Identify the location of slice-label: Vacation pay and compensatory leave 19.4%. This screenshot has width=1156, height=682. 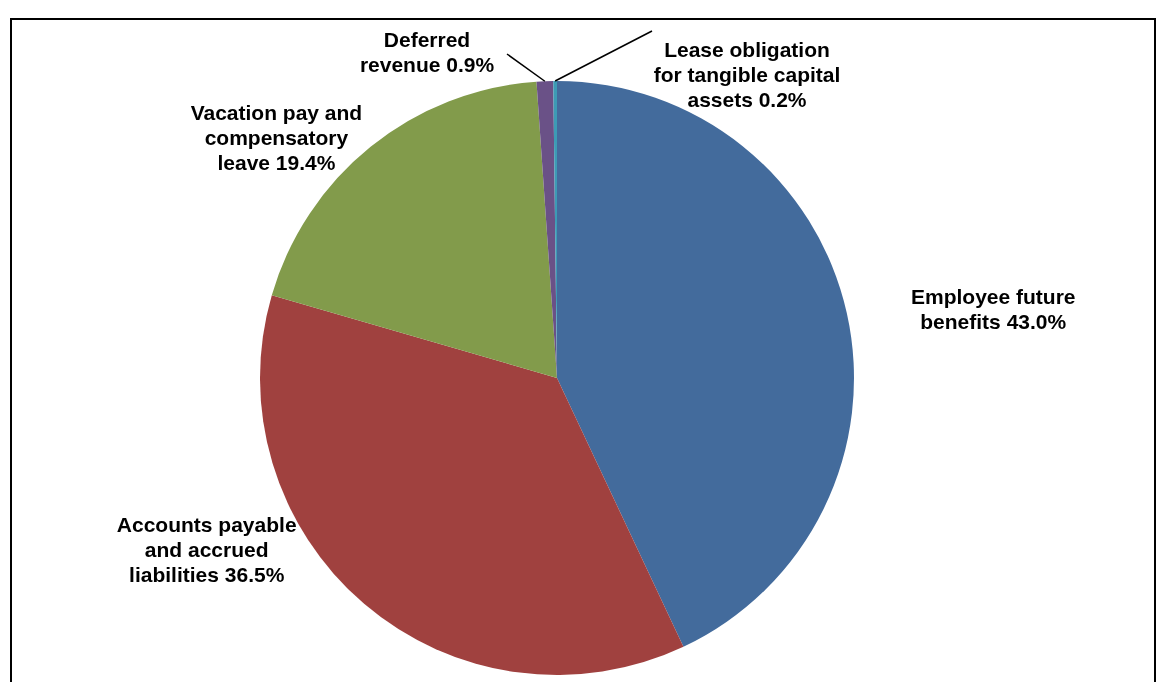
(276, 137).